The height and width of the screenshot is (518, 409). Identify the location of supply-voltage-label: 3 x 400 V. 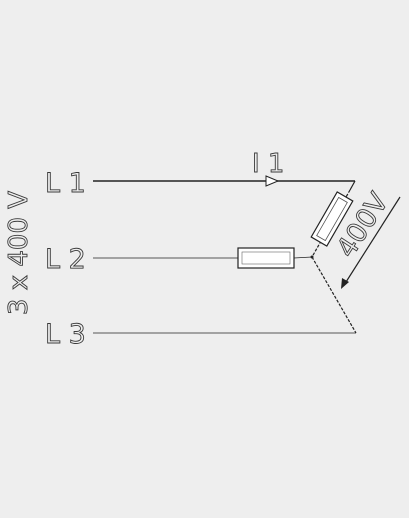
(19, 253).